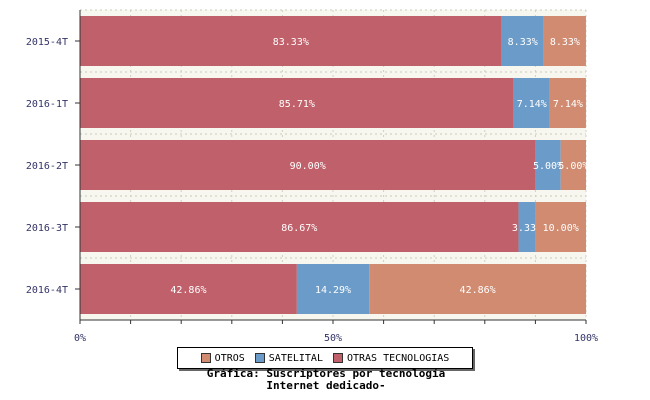 This screenshot has height=400, width=650. I want to click on data-label: 83.33%, so click(291, 42).